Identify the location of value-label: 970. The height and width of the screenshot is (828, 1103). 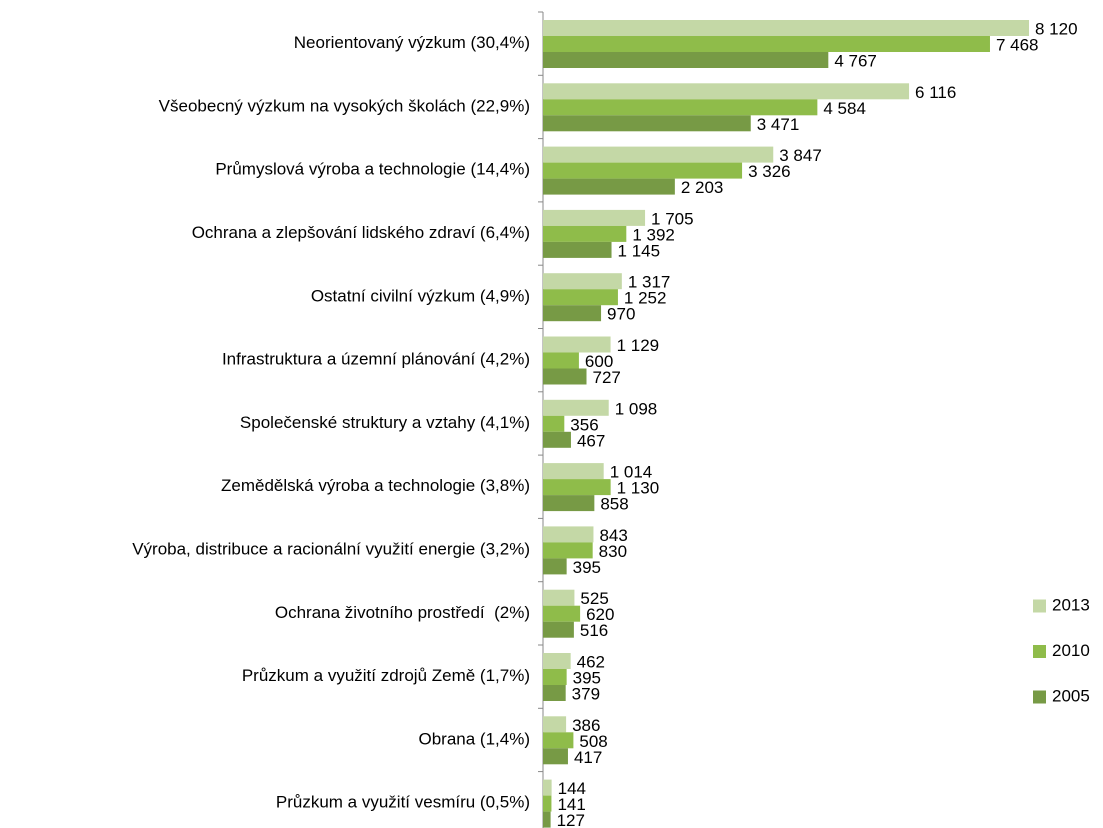
(621, 314).